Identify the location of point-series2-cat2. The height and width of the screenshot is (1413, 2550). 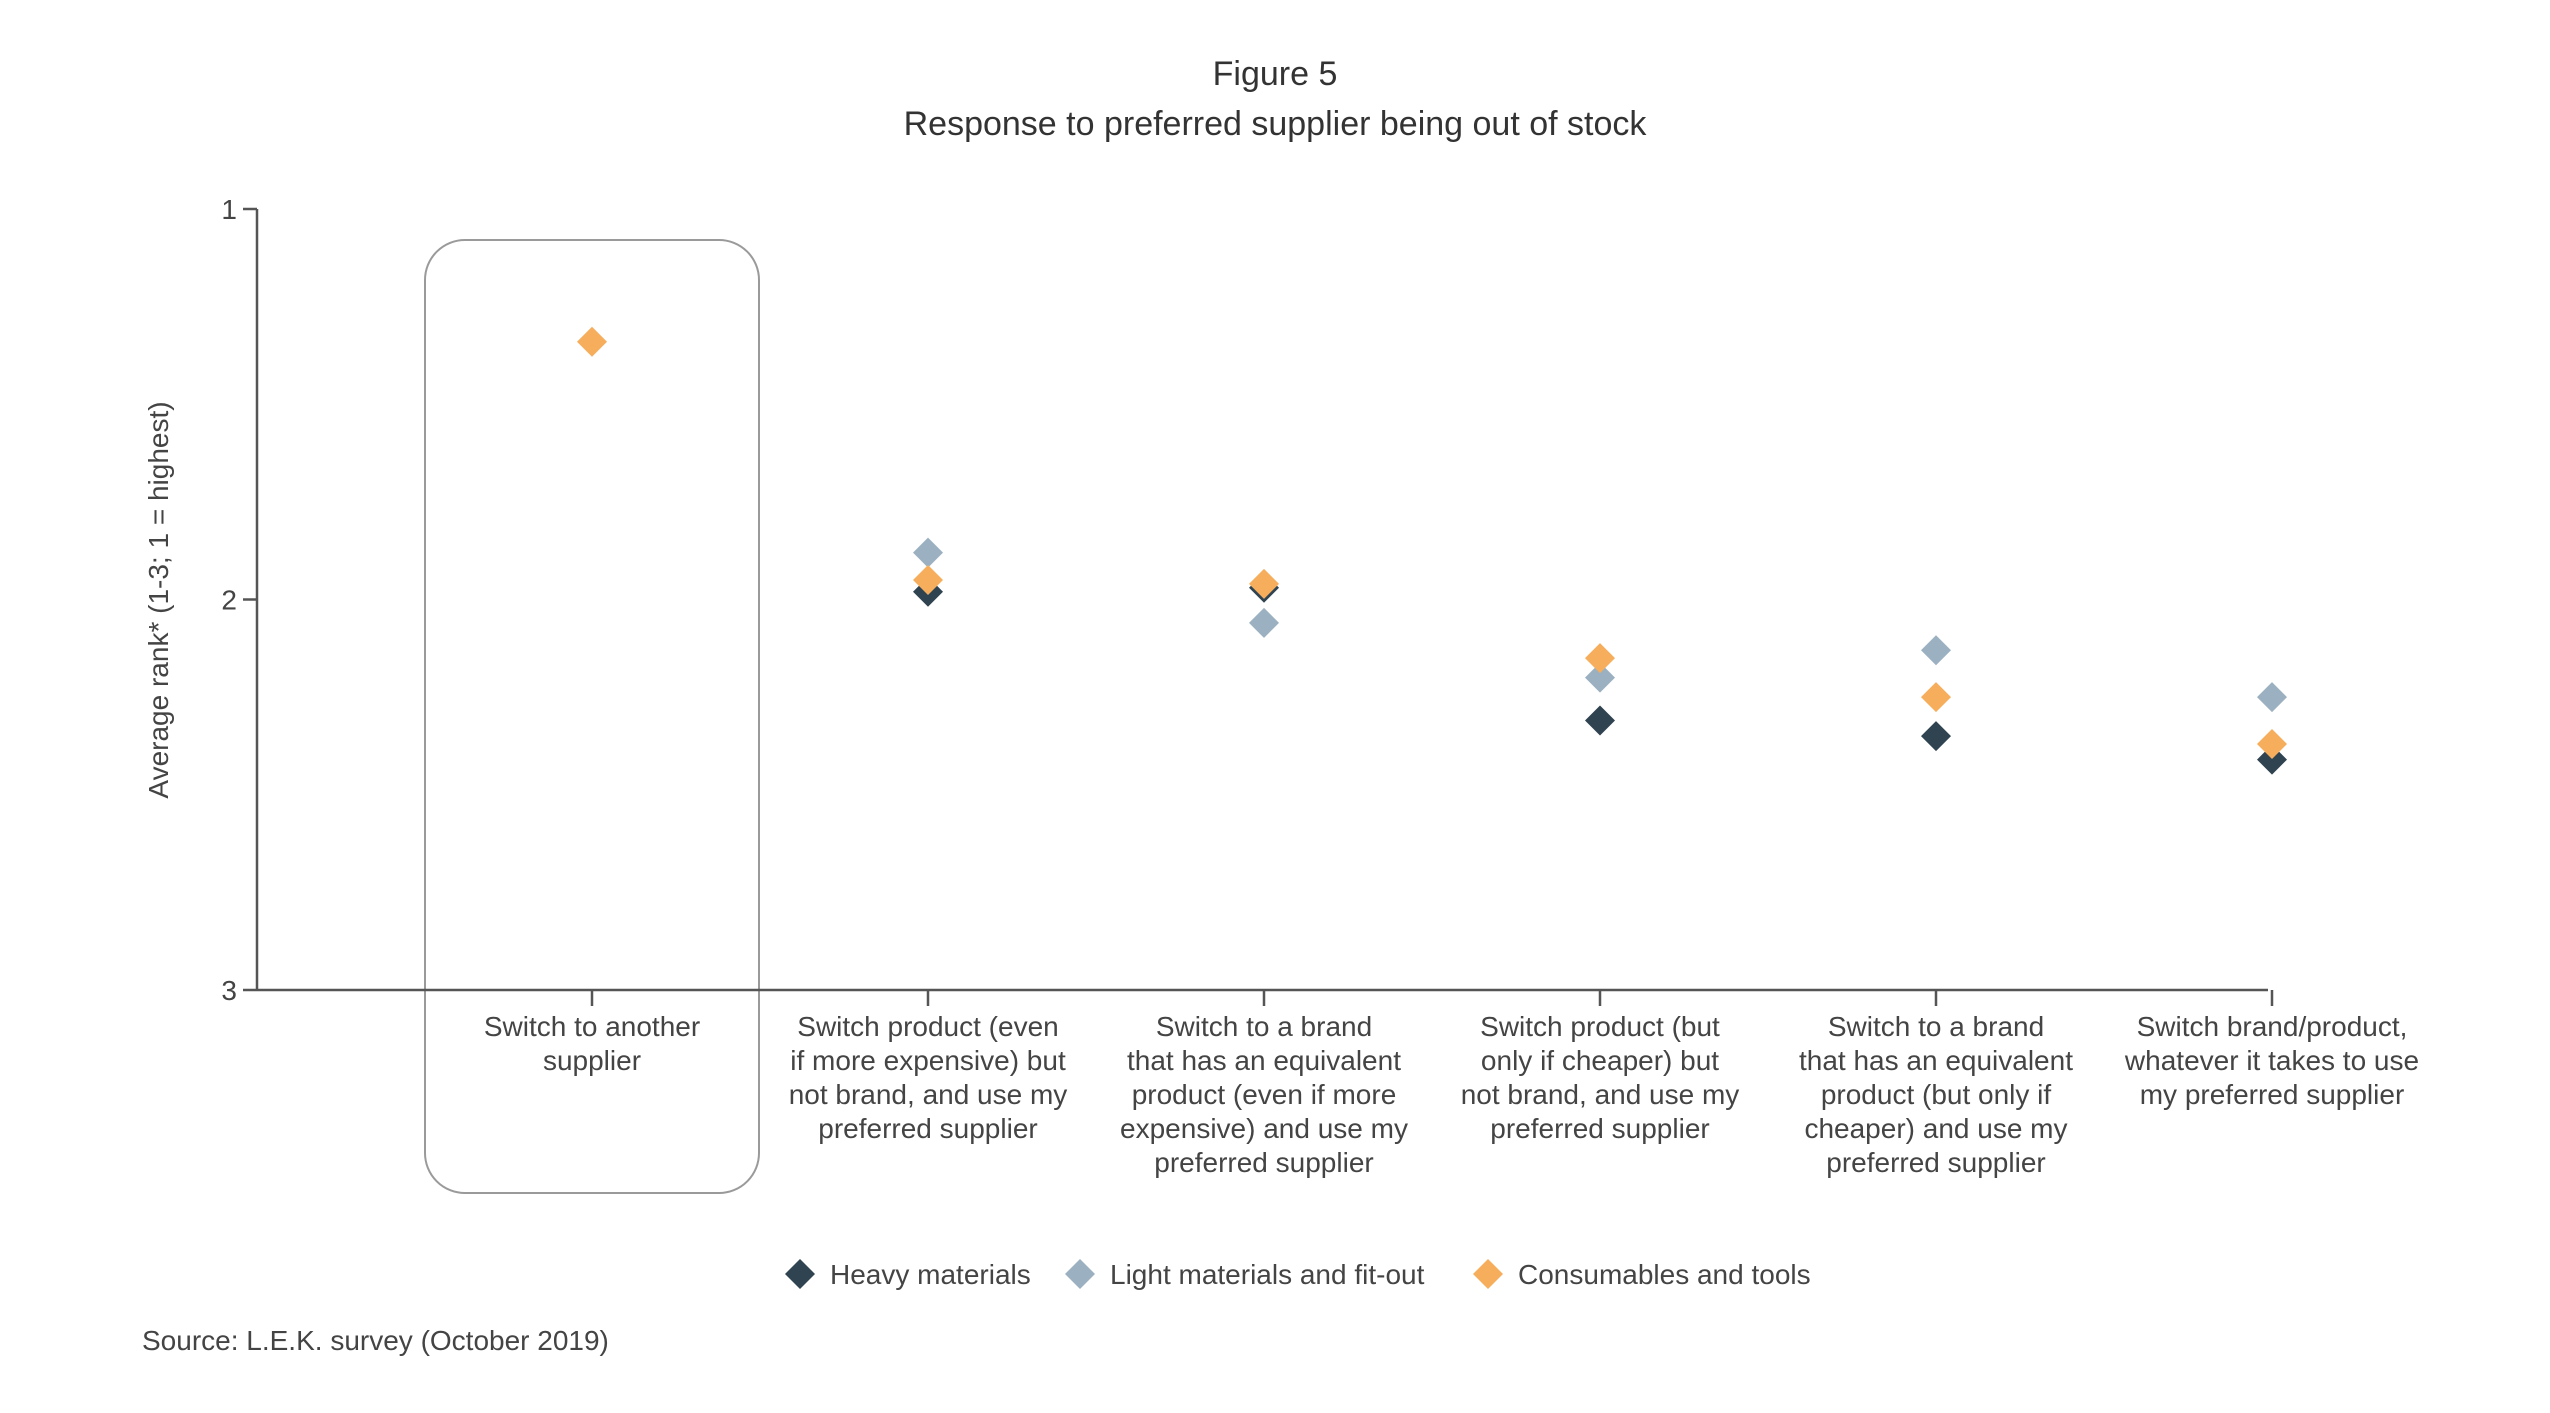
(928, 552).